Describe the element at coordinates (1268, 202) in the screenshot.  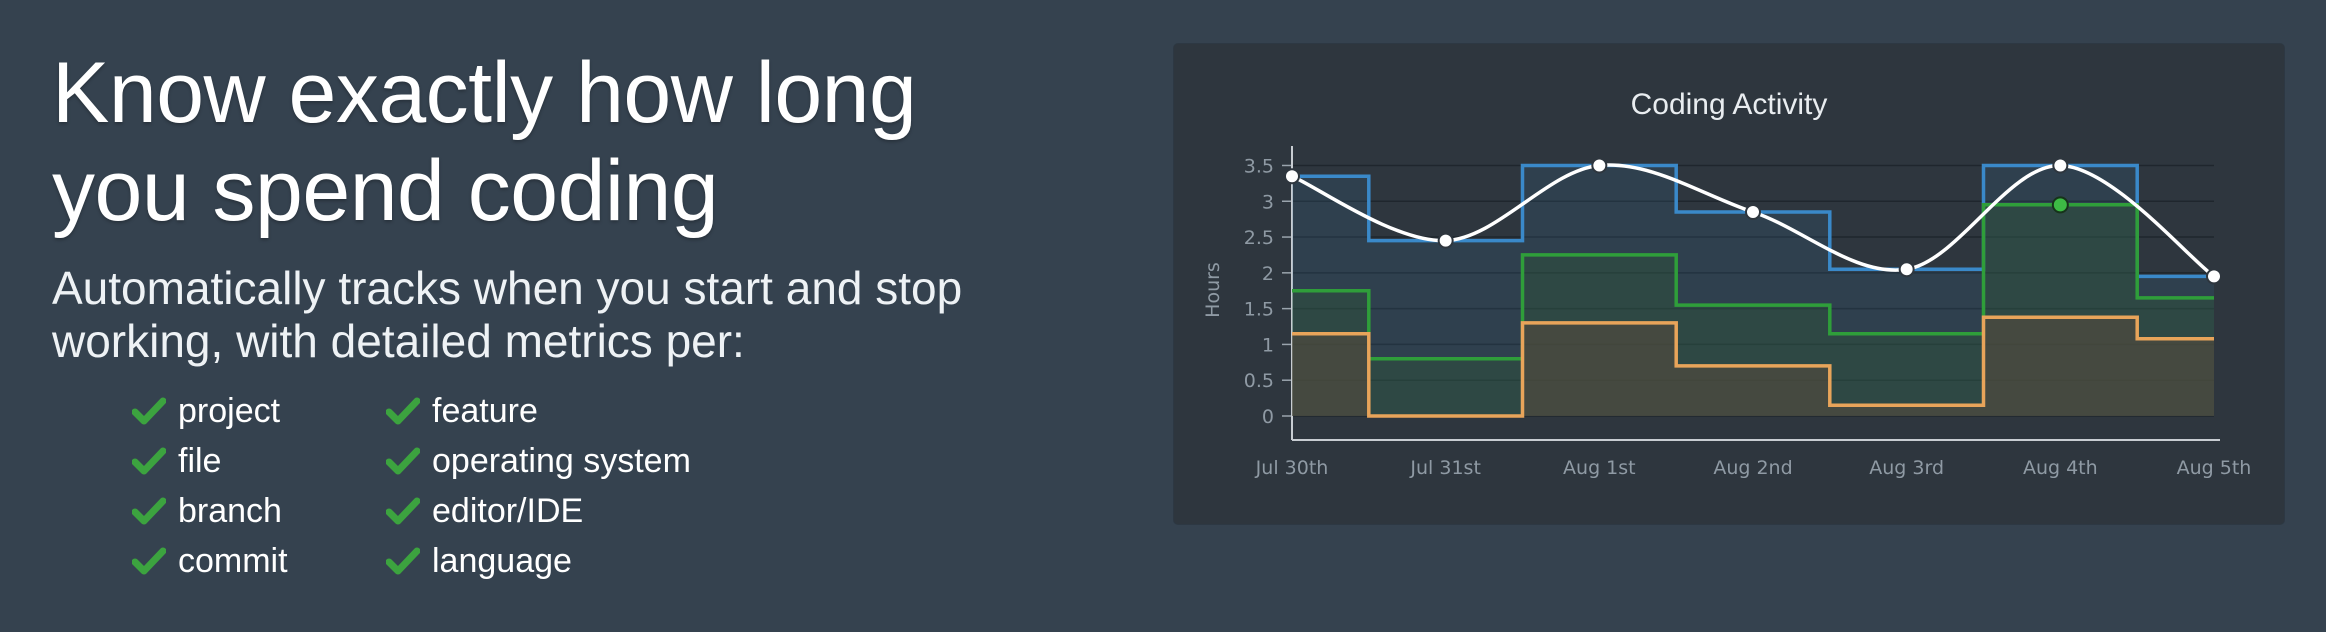
I see `y-tick-label: 3` at that location.